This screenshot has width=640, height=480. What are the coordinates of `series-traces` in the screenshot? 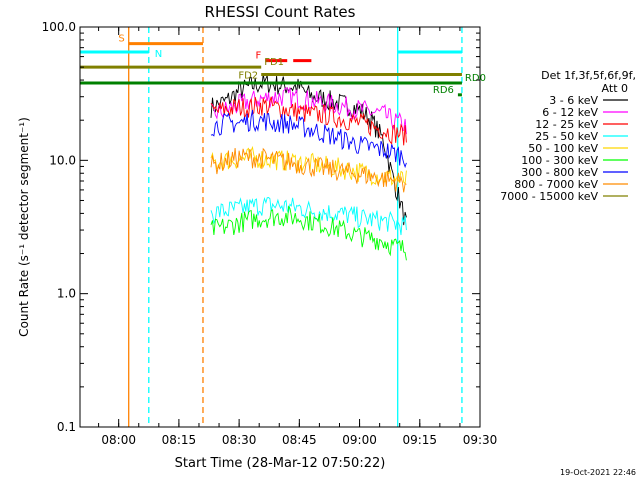 It's located at (308, 167).